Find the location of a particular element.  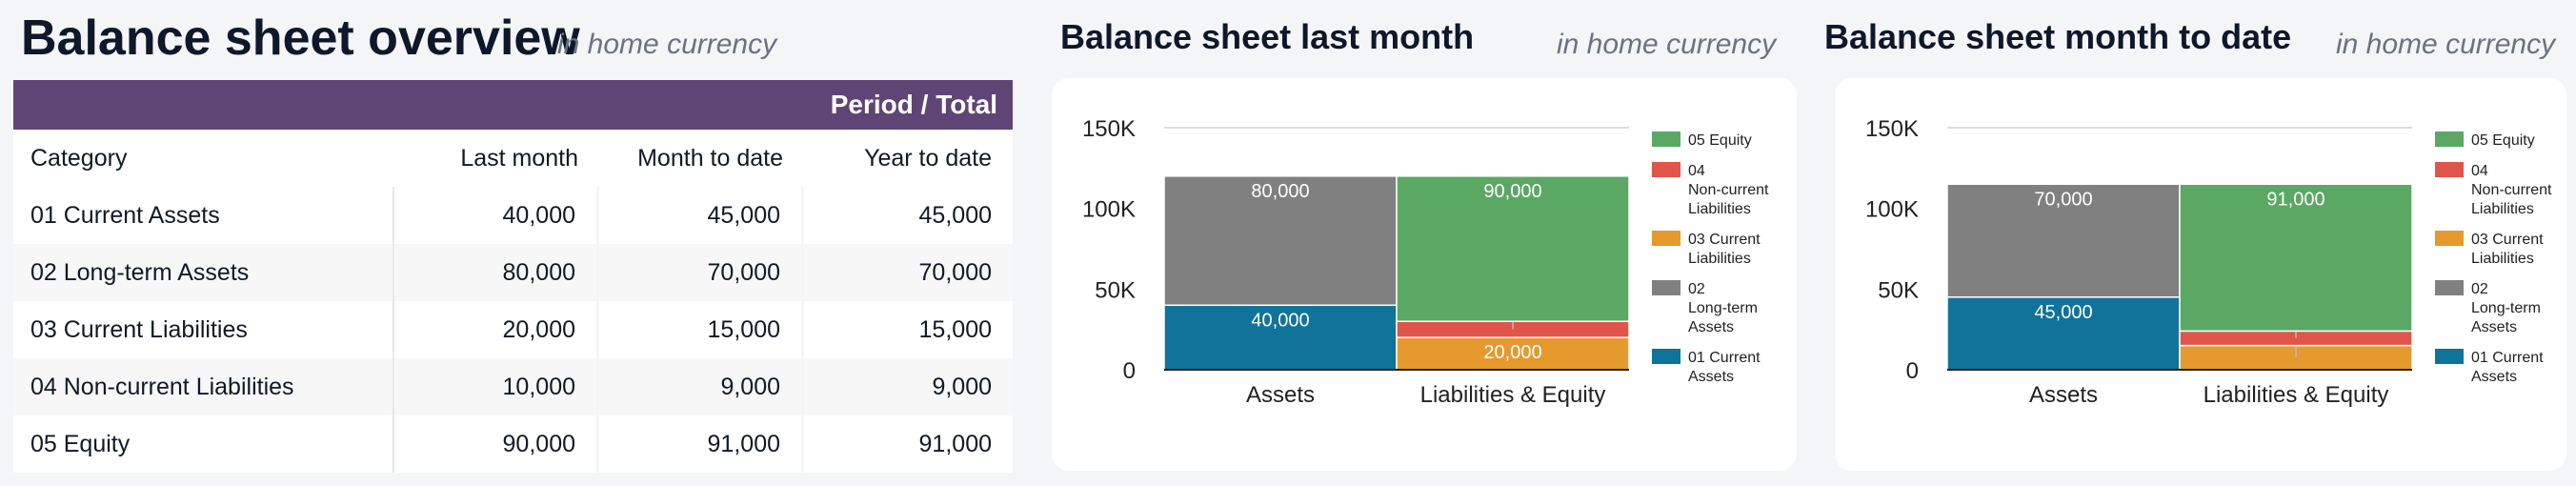

data-label: 45,000 is located at coordinates (2063, 312).